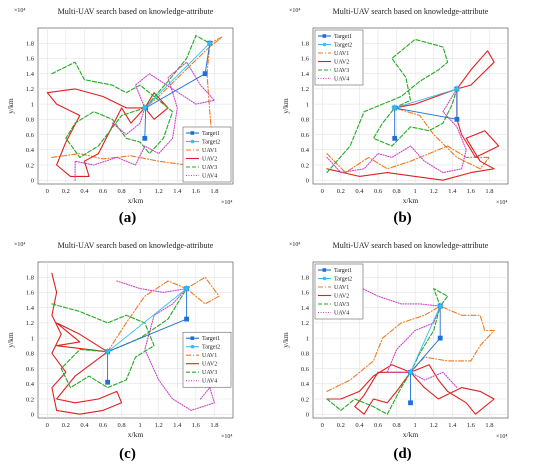 This screenshot has height=468, width=550. I want to click on x-tick-label: 0.4, so click(359, 191).